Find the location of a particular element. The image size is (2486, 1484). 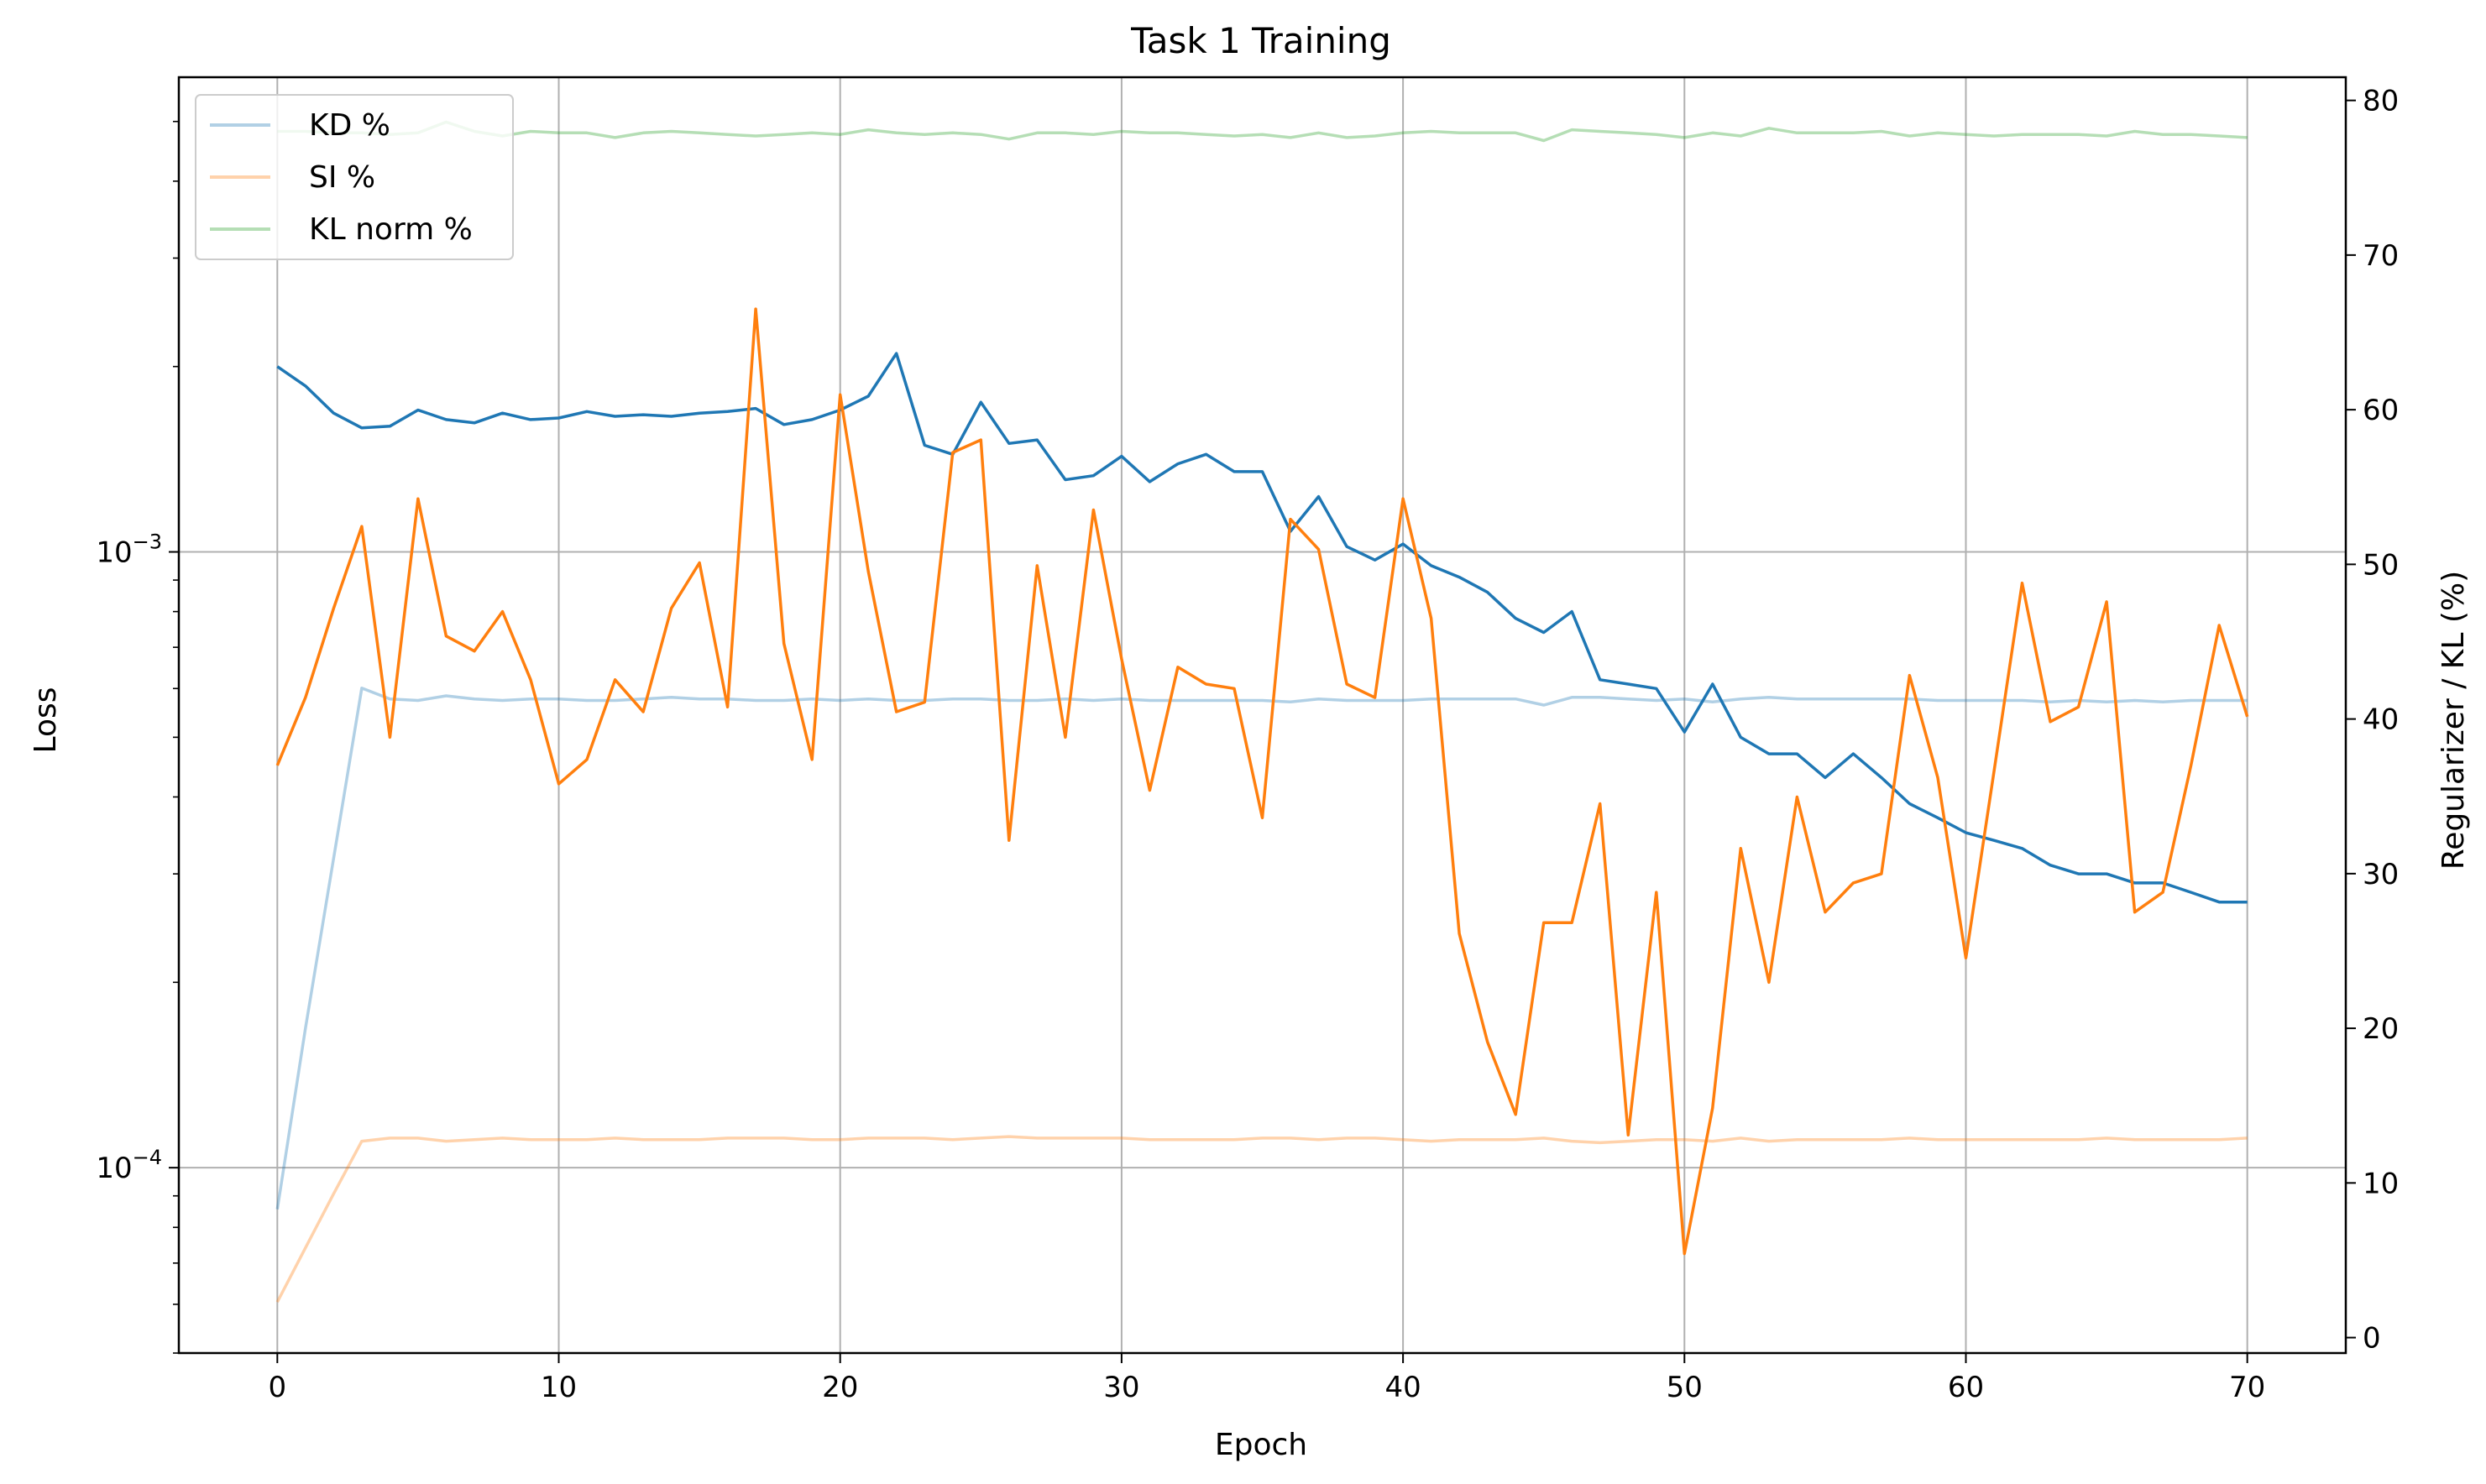

legend: KD % SI % KL norm % is located at coordinates (354, 177).